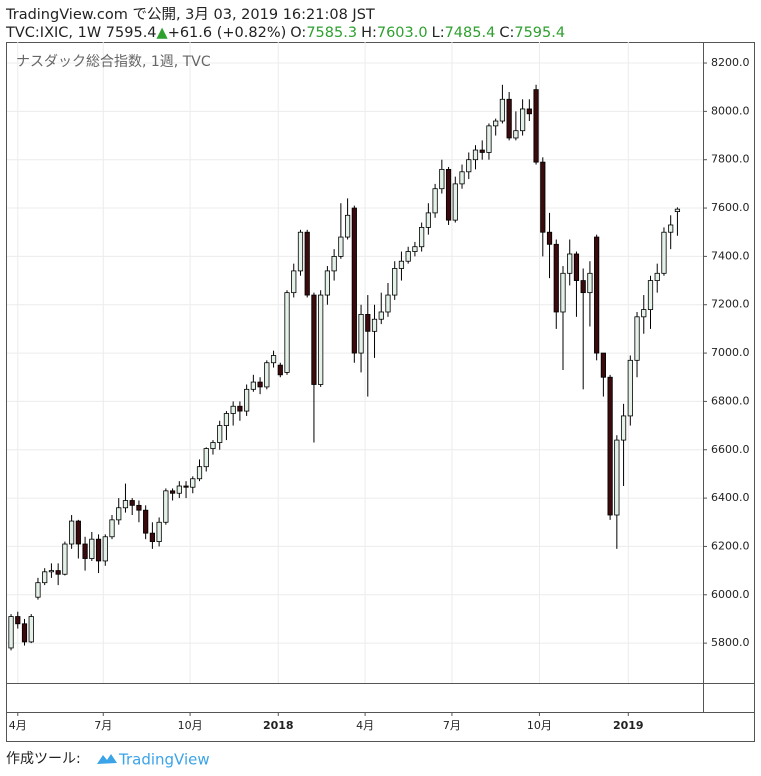 The width and height of the screenshot is (761, 776). What do you see at coordinates (43, 759) in the screenshot?
I see `footer-text: 作成ツール:` at bounding box center [43, 759].